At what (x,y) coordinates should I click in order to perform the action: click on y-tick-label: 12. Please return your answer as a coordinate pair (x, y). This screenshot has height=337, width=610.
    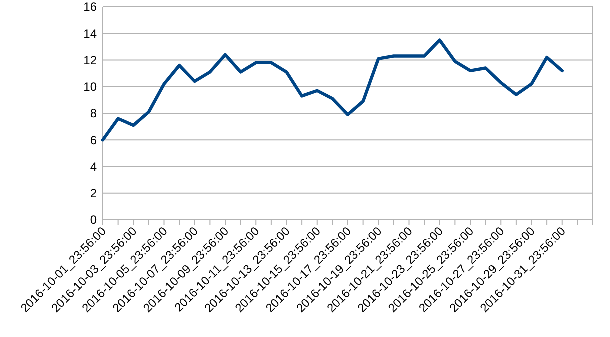
    Looking at the image, I should click on (91, 60).